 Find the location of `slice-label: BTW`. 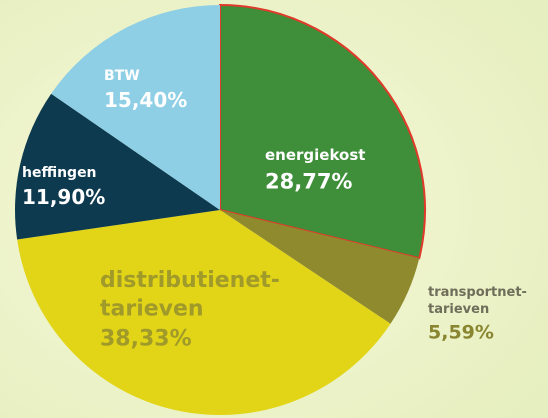

slice-label: BTW is located at coordinates (122, 76).